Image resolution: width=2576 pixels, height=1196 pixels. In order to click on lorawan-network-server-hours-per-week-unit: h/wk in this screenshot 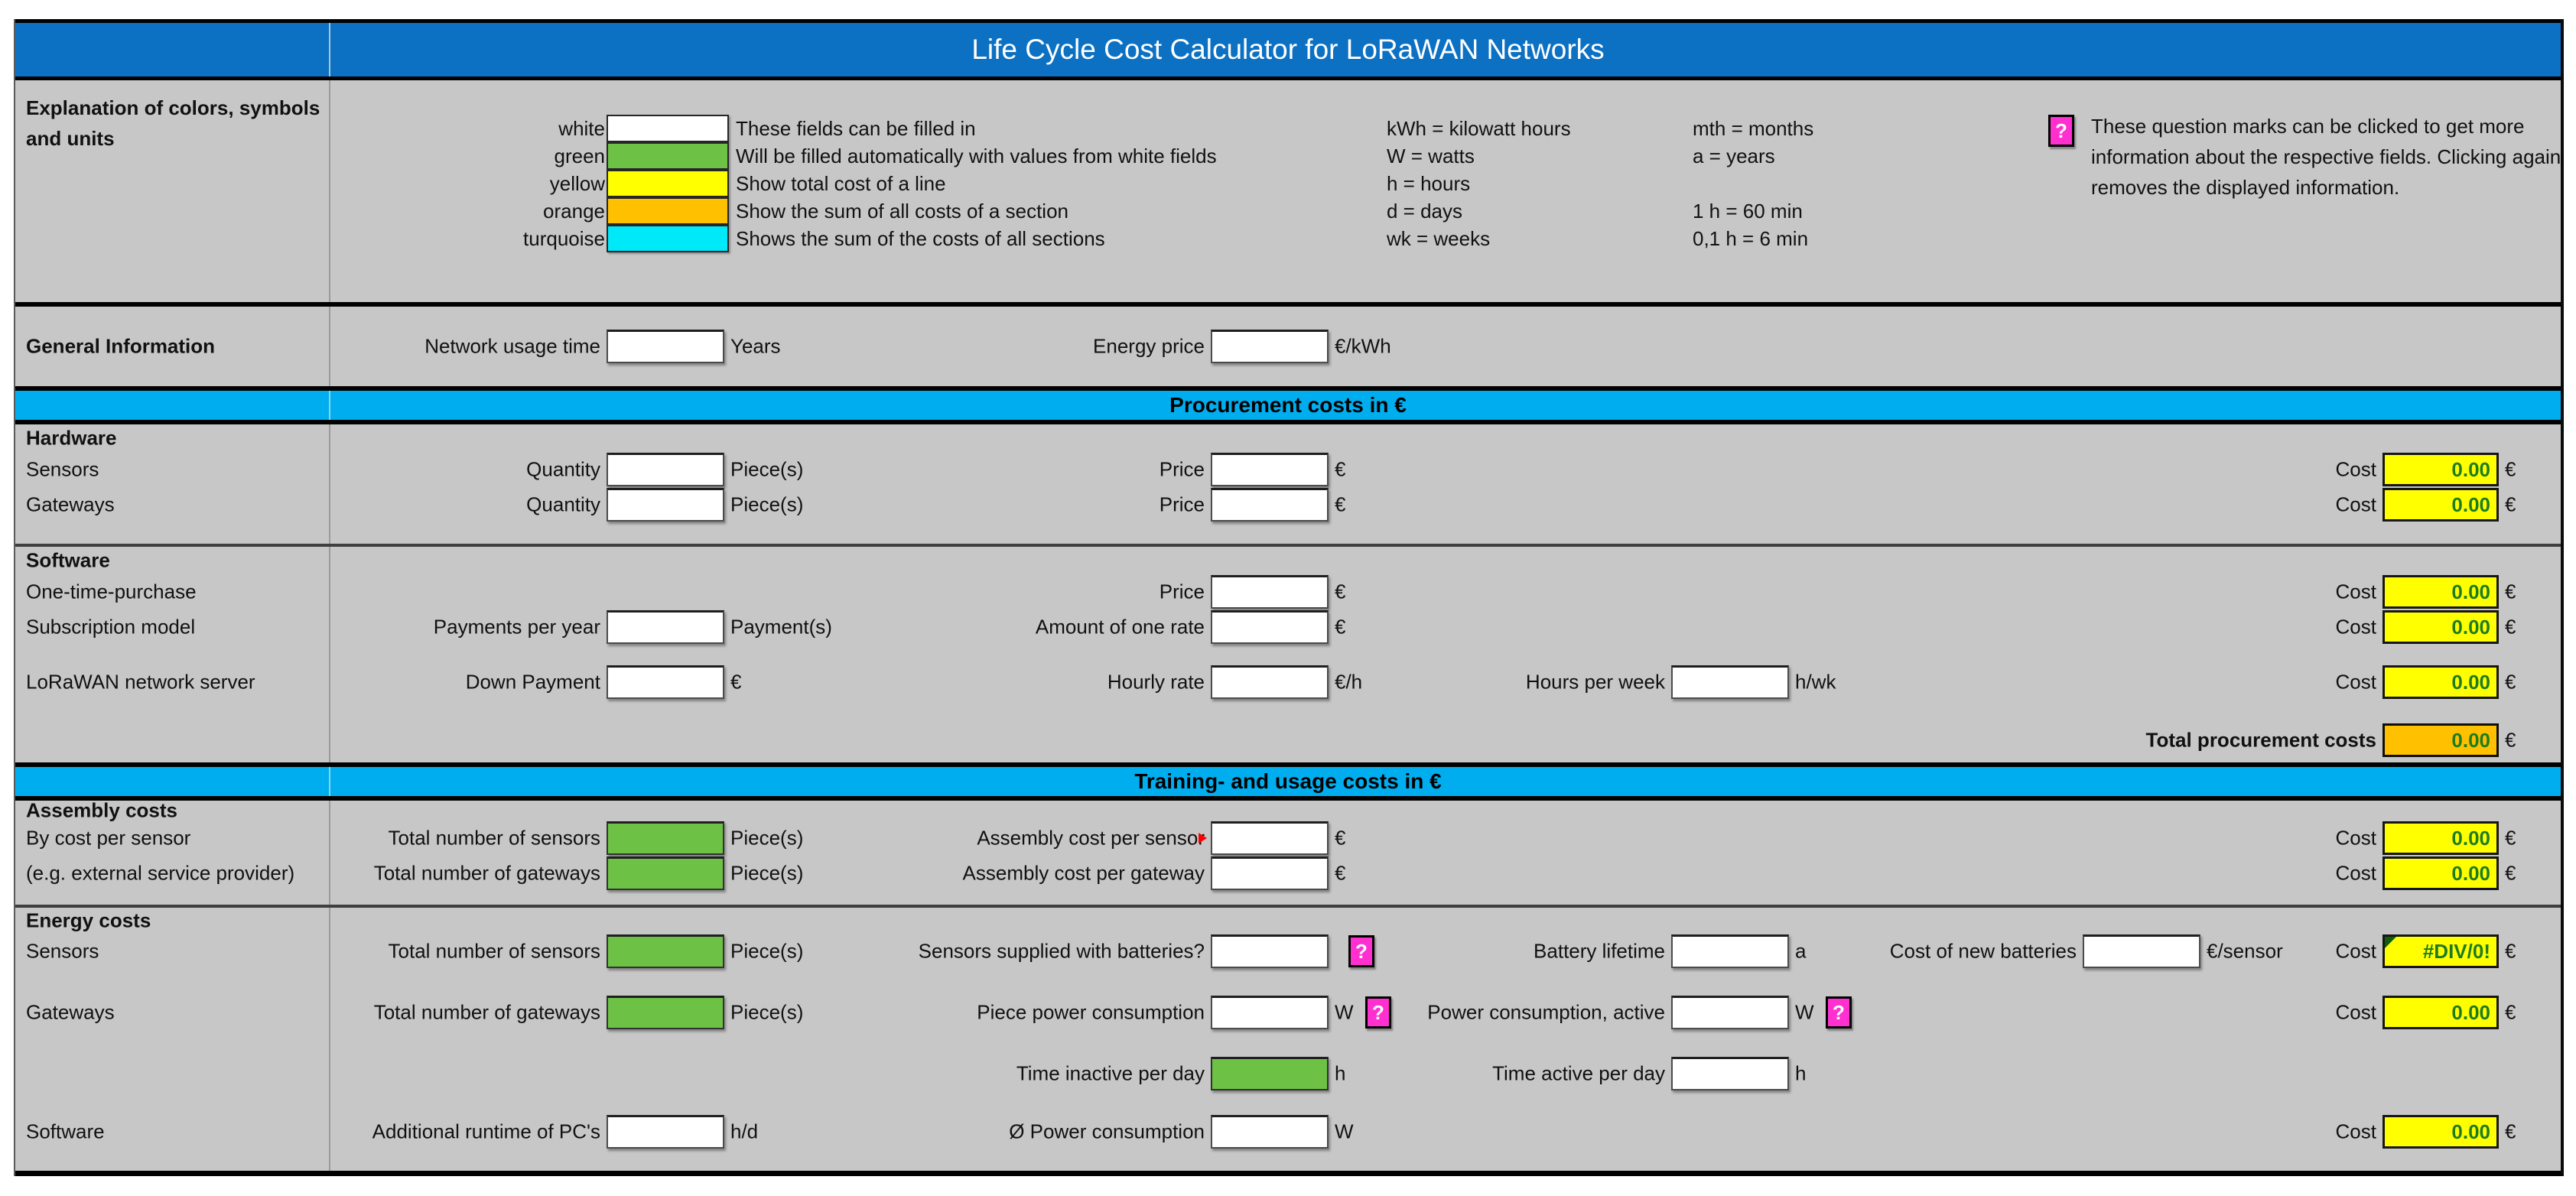, I will do `click(1815, 682)`.